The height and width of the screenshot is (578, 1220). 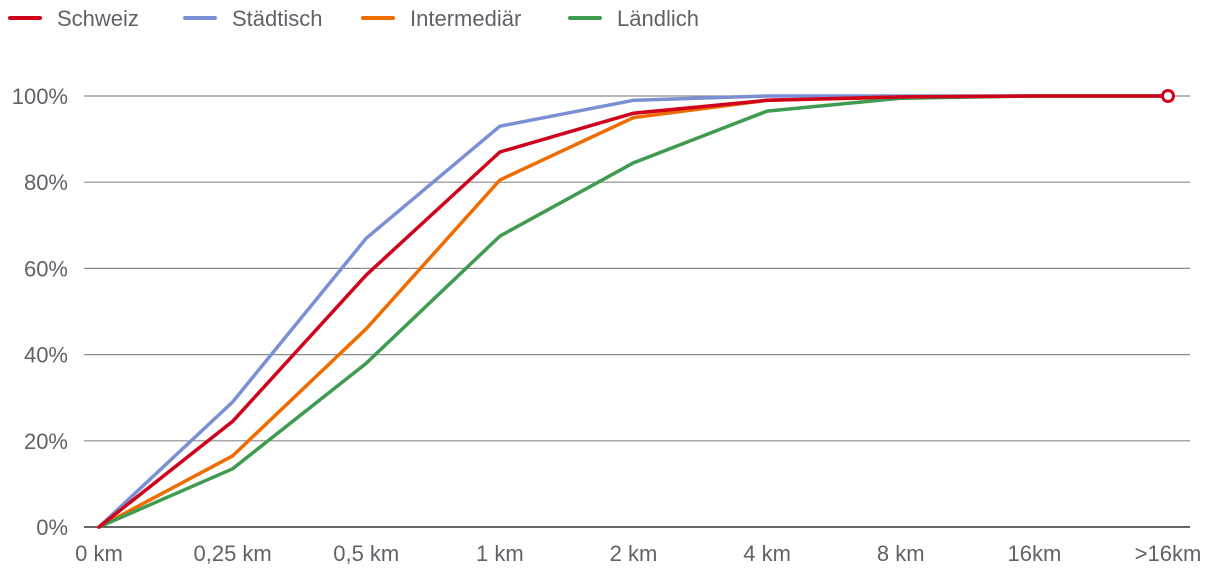 I want to click on legend-item-laendlich: Ländlich, so click(x=633, y=18).